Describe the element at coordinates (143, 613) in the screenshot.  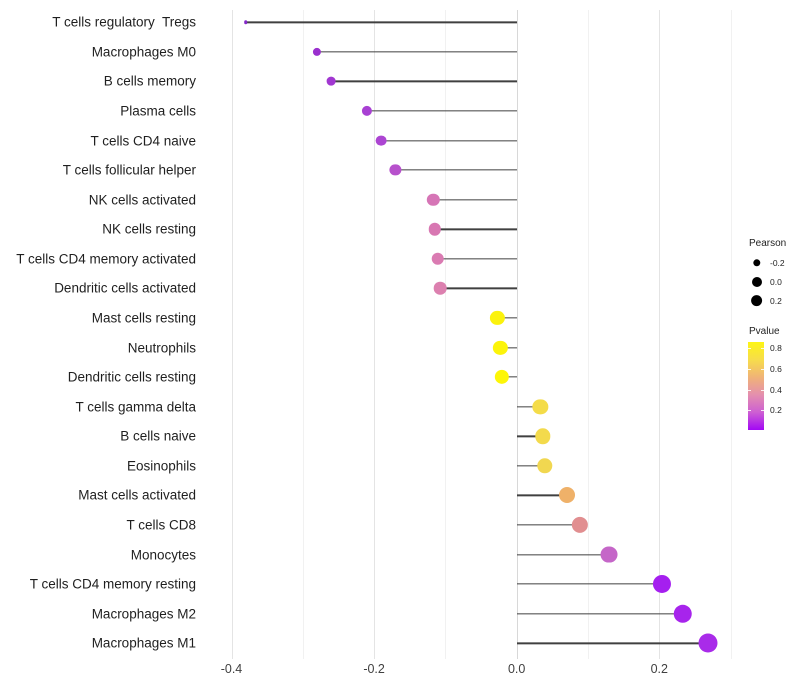
I see `y-axis-label: Macrophages M2` at that location.